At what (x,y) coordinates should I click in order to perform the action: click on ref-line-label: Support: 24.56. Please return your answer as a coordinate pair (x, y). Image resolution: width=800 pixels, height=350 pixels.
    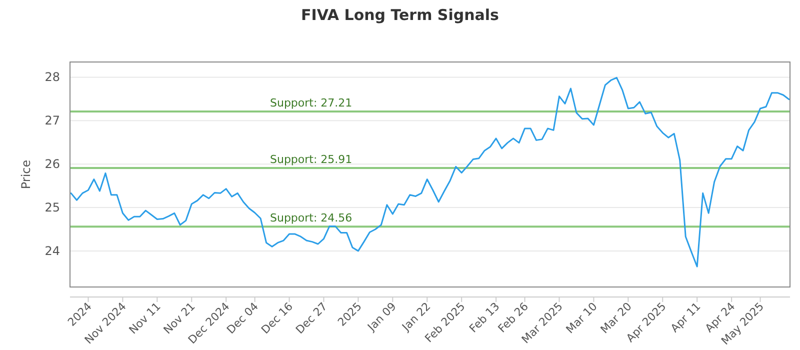
    Looking at the image, I should click on (311, 218).